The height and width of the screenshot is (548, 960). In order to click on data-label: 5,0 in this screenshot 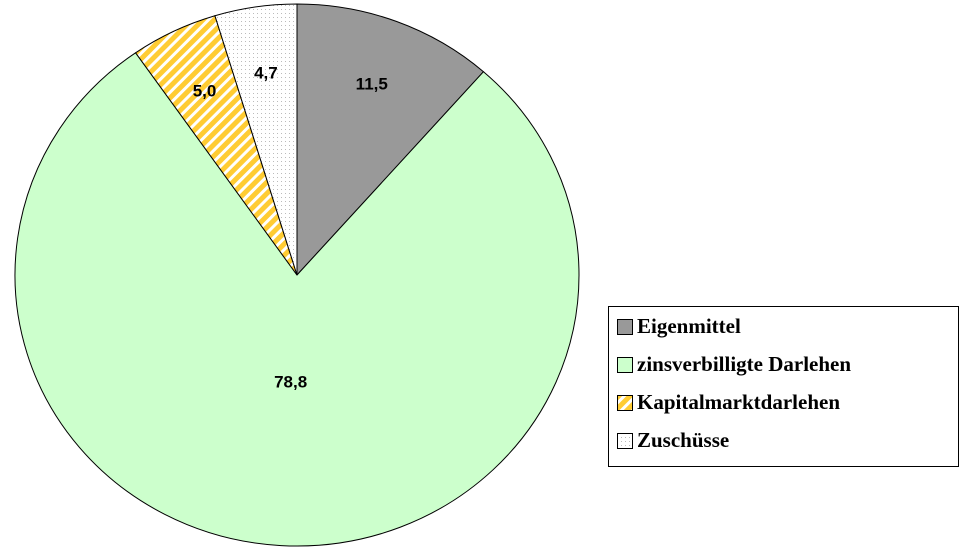, I will do `click(205, 91)`.